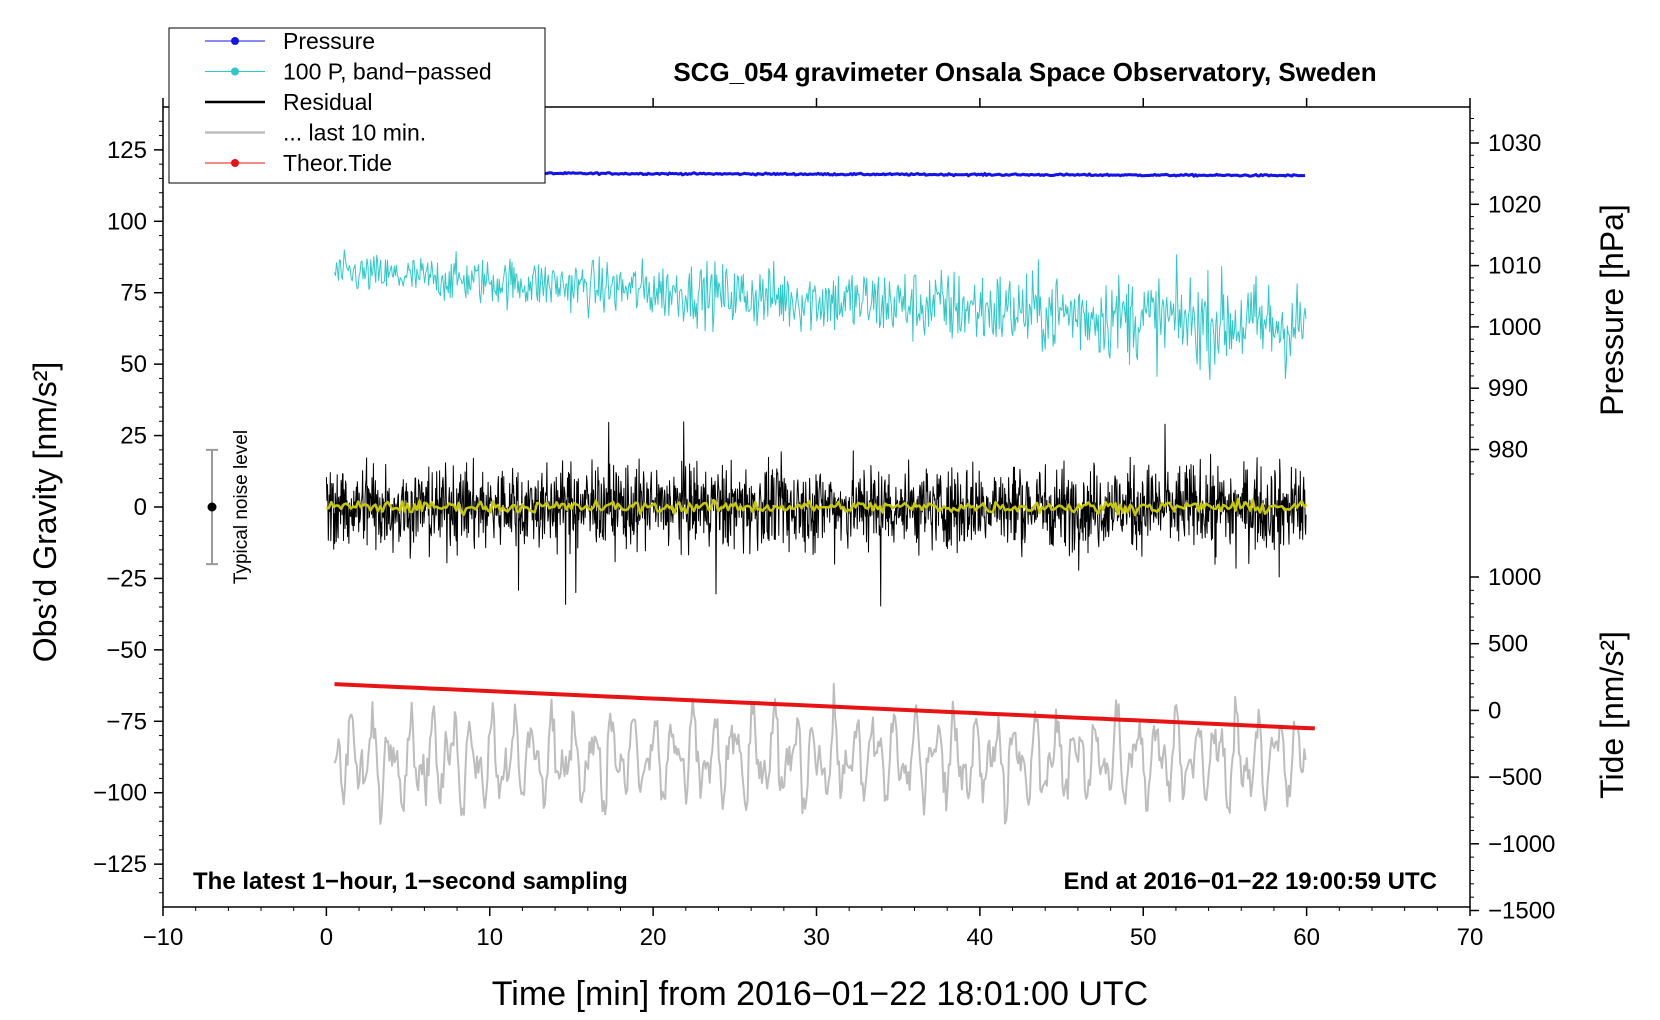 This screenshot has width=1660, height=1020. Describe the element at coordinates (1514, 266) in the screenshot. I see `pressure-tick-label: 1010` at that location.